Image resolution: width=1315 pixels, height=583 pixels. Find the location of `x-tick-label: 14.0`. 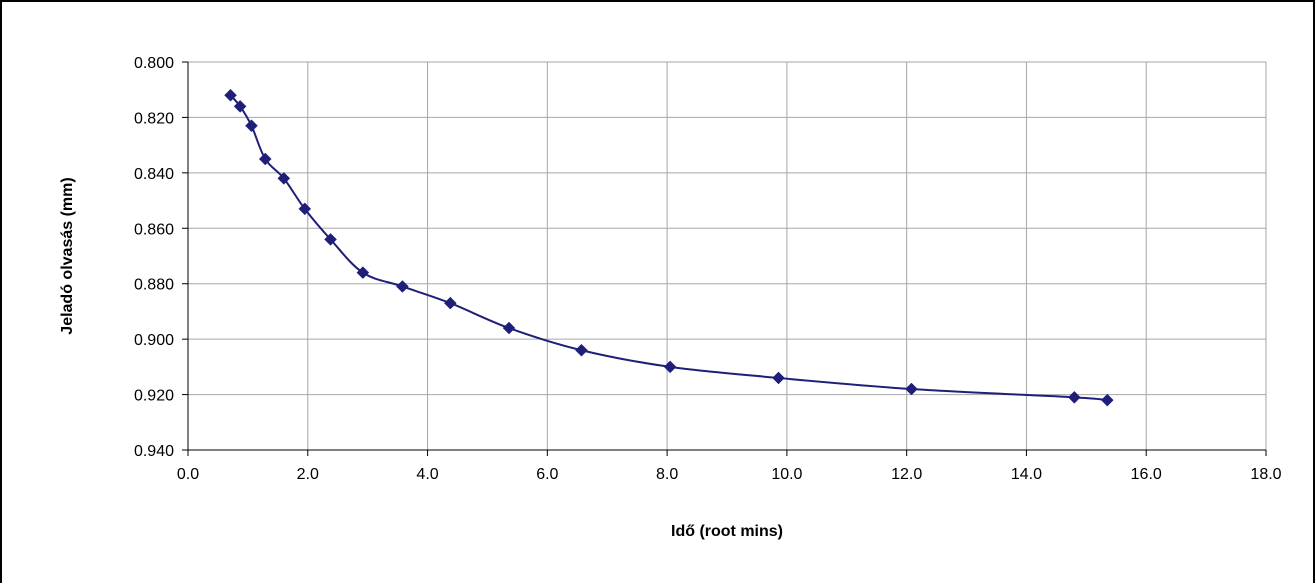

x-tick-label: 14.0 is located at coordinates (1026, 474).